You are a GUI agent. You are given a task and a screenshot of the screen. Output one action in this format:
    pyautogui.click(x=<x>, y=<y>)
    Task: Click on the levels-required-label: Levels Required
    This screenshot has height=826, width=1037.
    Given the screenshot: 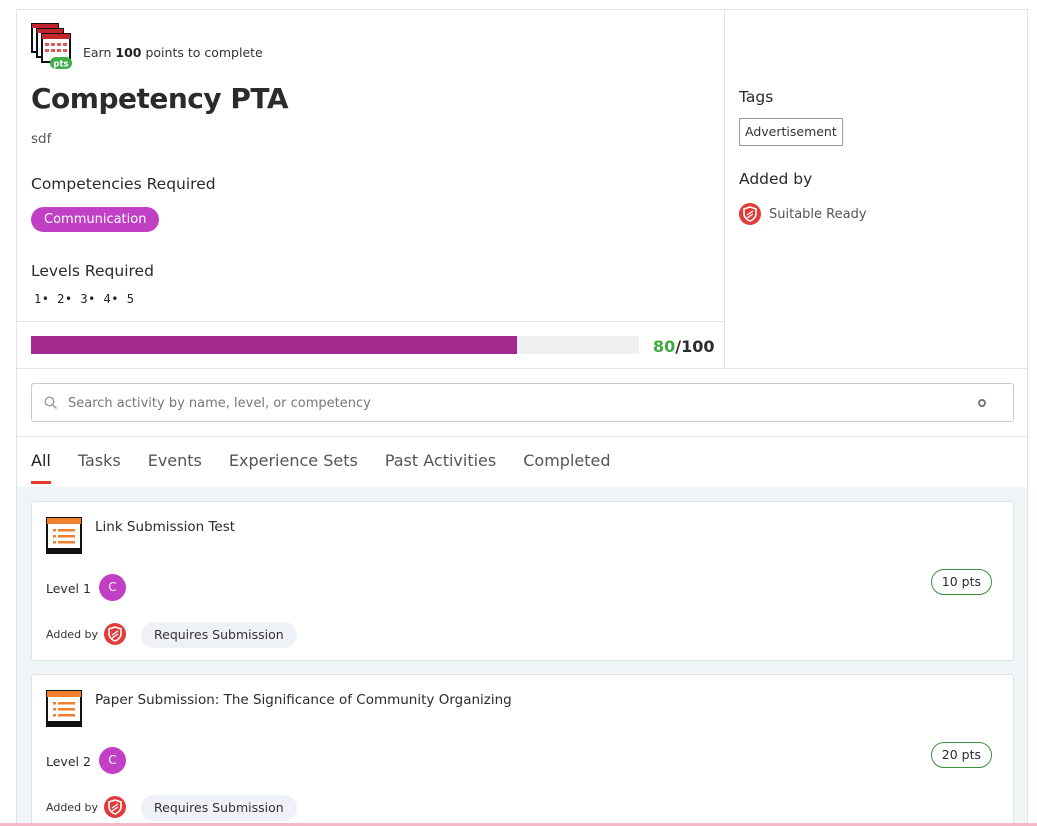 What is the action you would take?
    pyautogui.click(x=92, y=271)
    